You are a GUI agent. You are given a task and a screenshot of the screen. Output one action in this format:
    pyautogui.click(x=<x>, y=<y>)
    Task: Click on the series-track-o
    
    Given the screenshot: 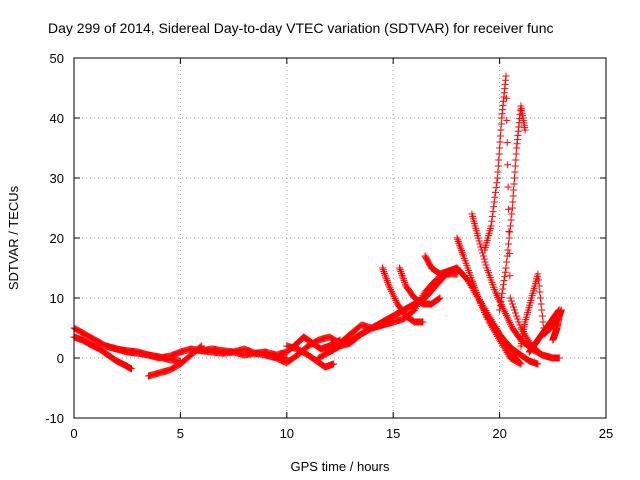 What is the action you would take?
    pyautogui.click(x=497, y=301)
    